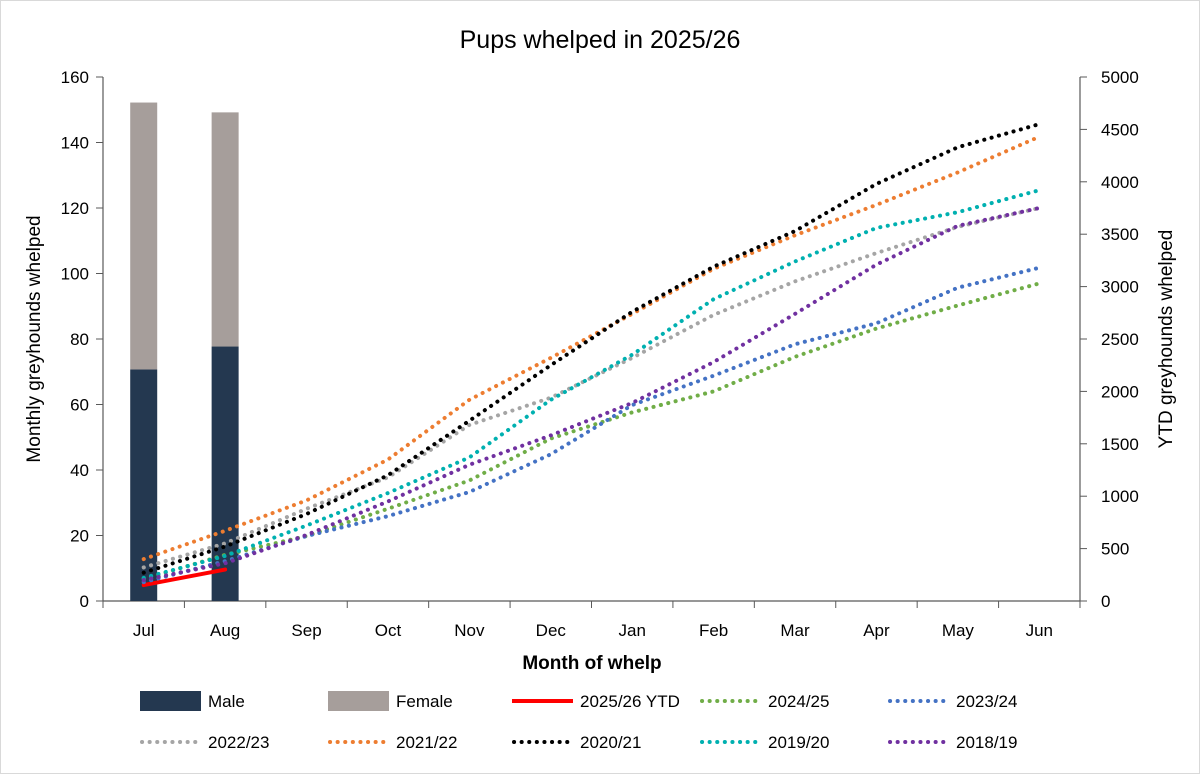 This screenshot has width=1200, height=774. Describe the element at coordinates (75, 208) in the screenshot. I see `y-left-tick-label: 120` at that location.